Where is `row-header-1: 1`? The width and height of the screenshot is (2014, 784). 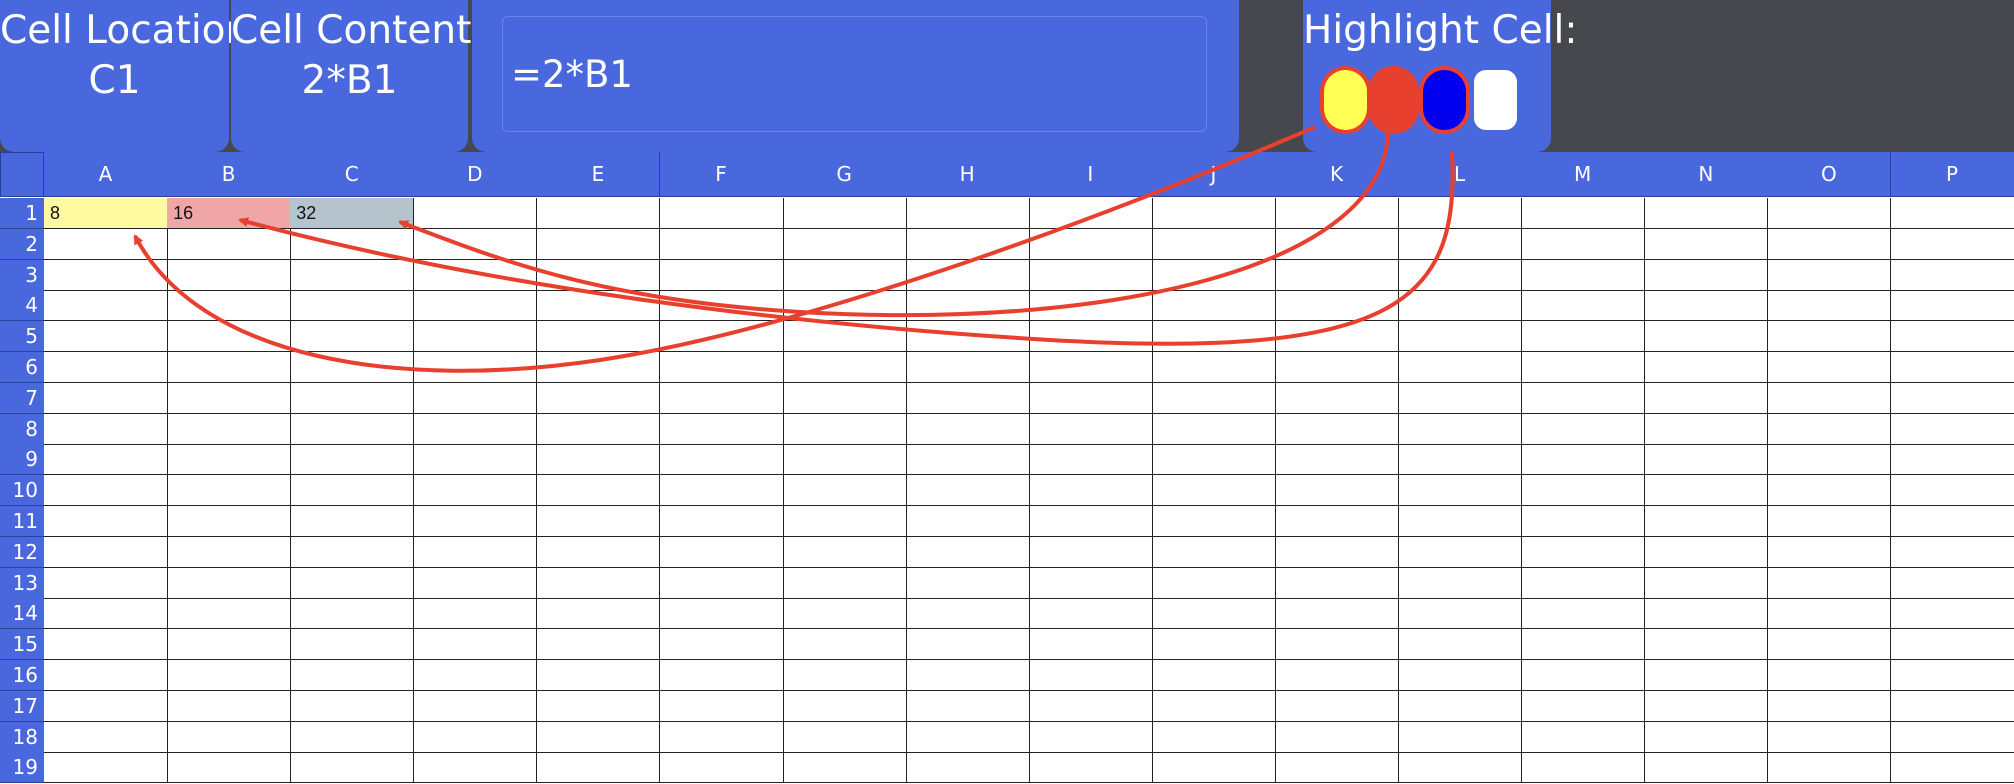
row-header-1: 1 is located at coordinates (22, 213).